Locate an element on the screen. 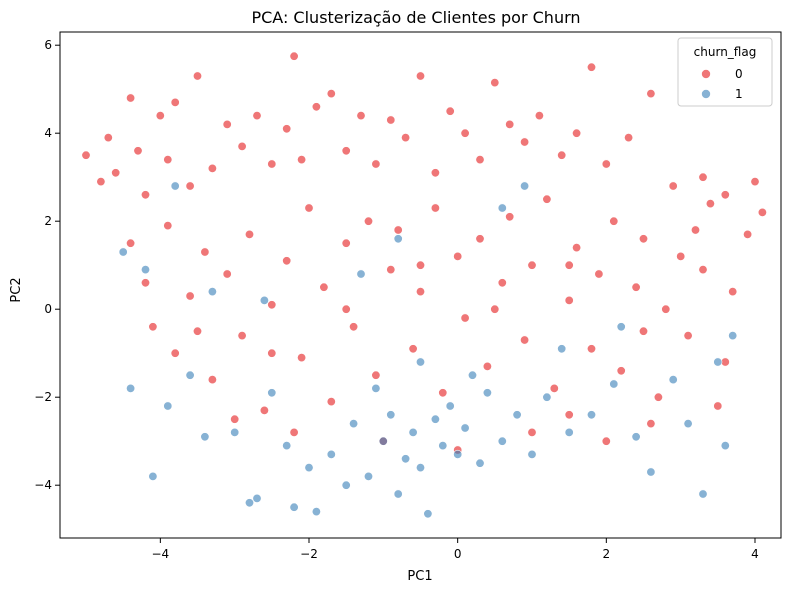  x-axis-label: PC1 is located at coordinates (419, 576).